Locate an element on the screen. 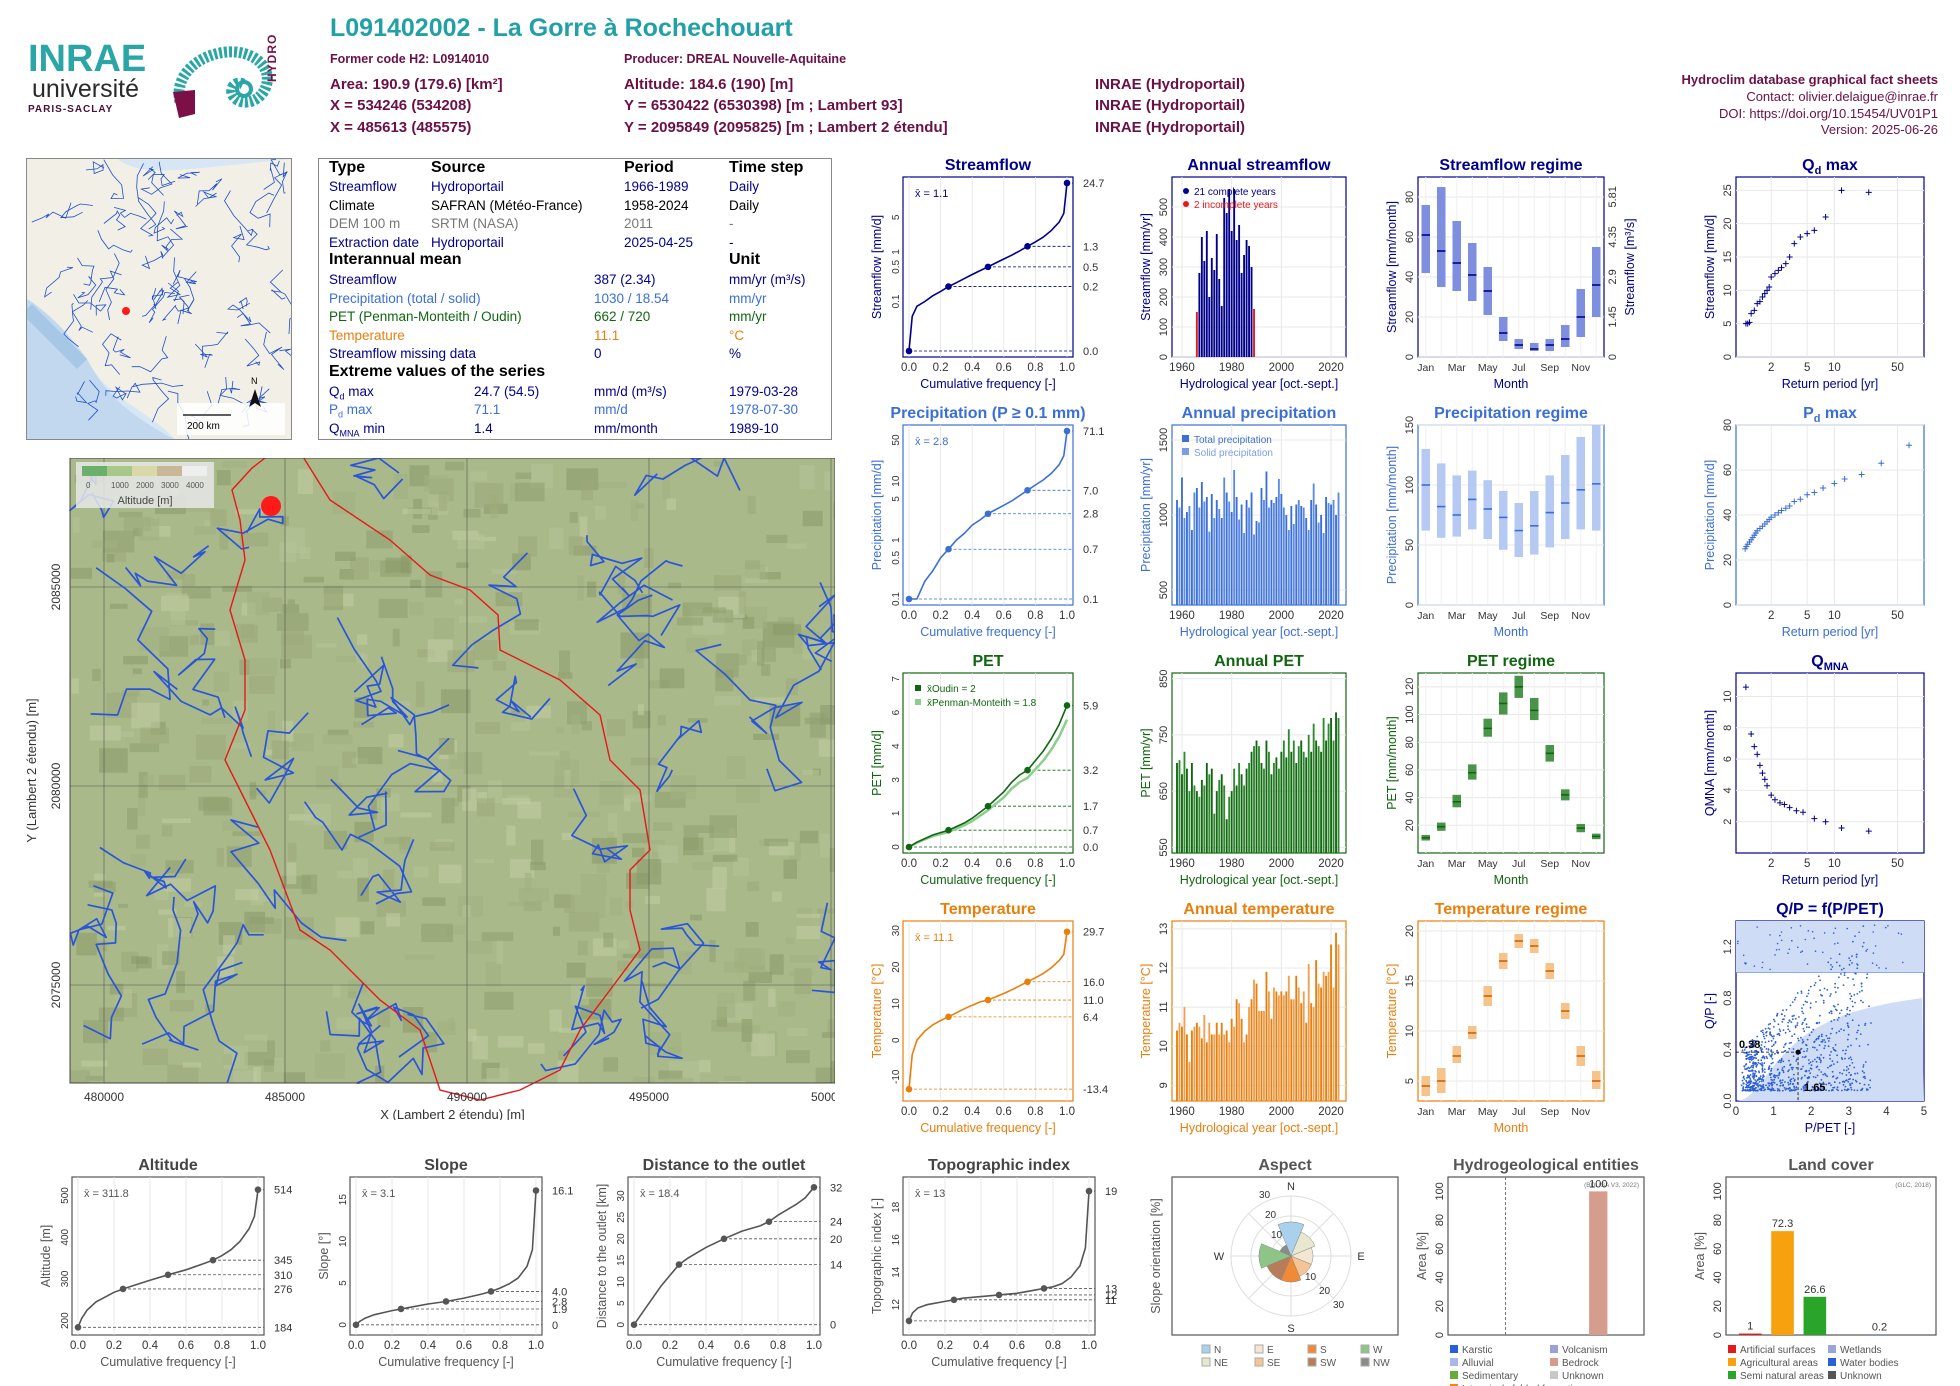 This screenshot has width=1960, height=1386. plot-frame is located at coordinates (1511, 763).